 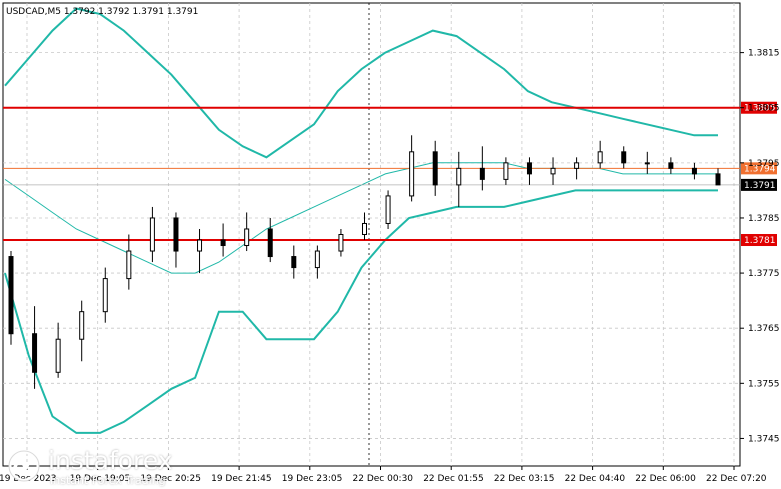 I want to click on x-tick-label: 22 Dec 07:20, so click(x=736, y=479).